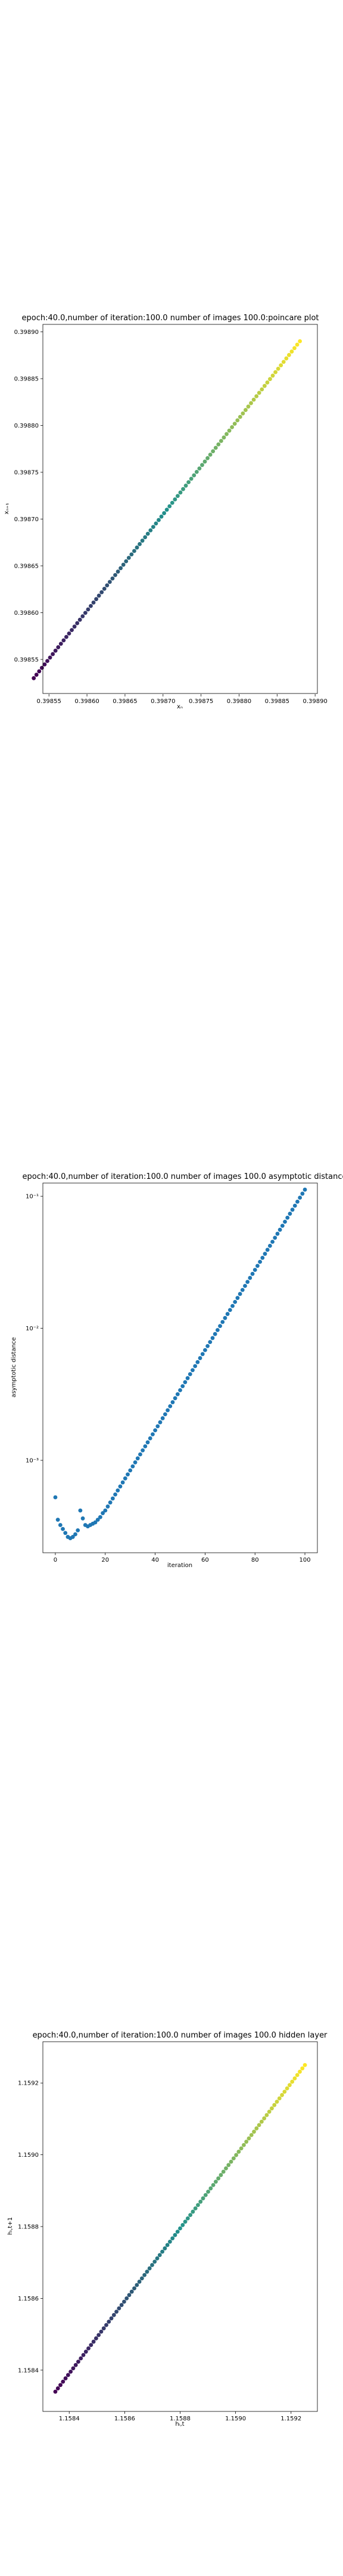 The width and height of the screenshot is (343, 2576). What do you see at coordinates (305, 1560) in the screenshot?
I see `x-tick-label: 100` at bounding box center [305, 1560].